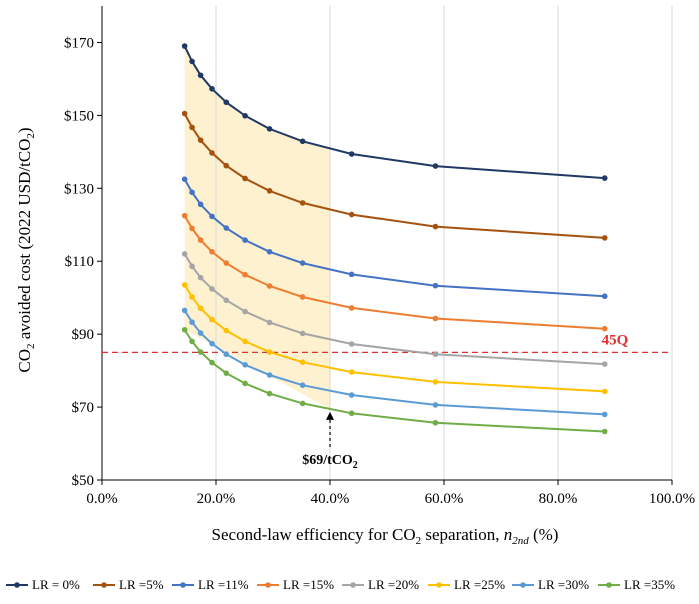  I want to click on y-axis-title-sub-d: 2, so click(31, 136).